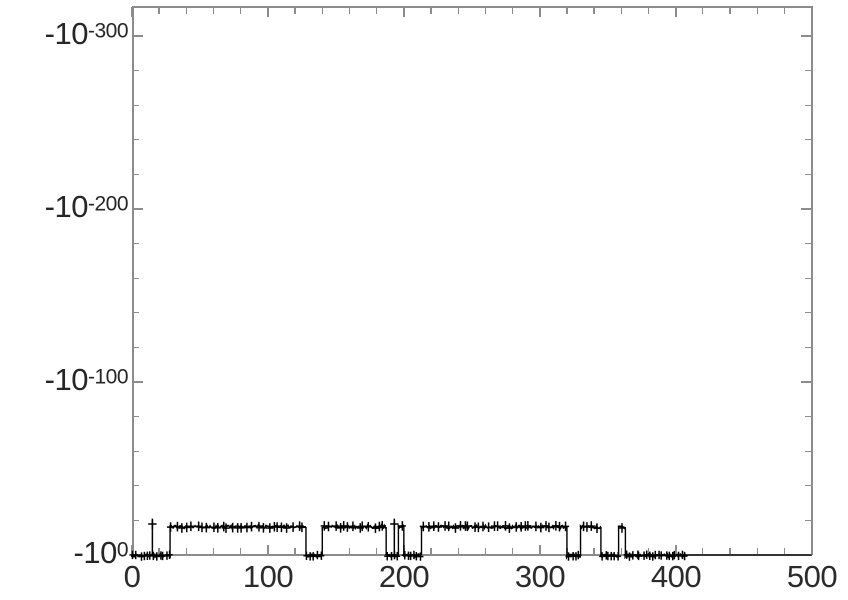 The height and width of the screenshot is (600, 848). I want to click on y-tick-label-1: -10-200, so click(64, 207).